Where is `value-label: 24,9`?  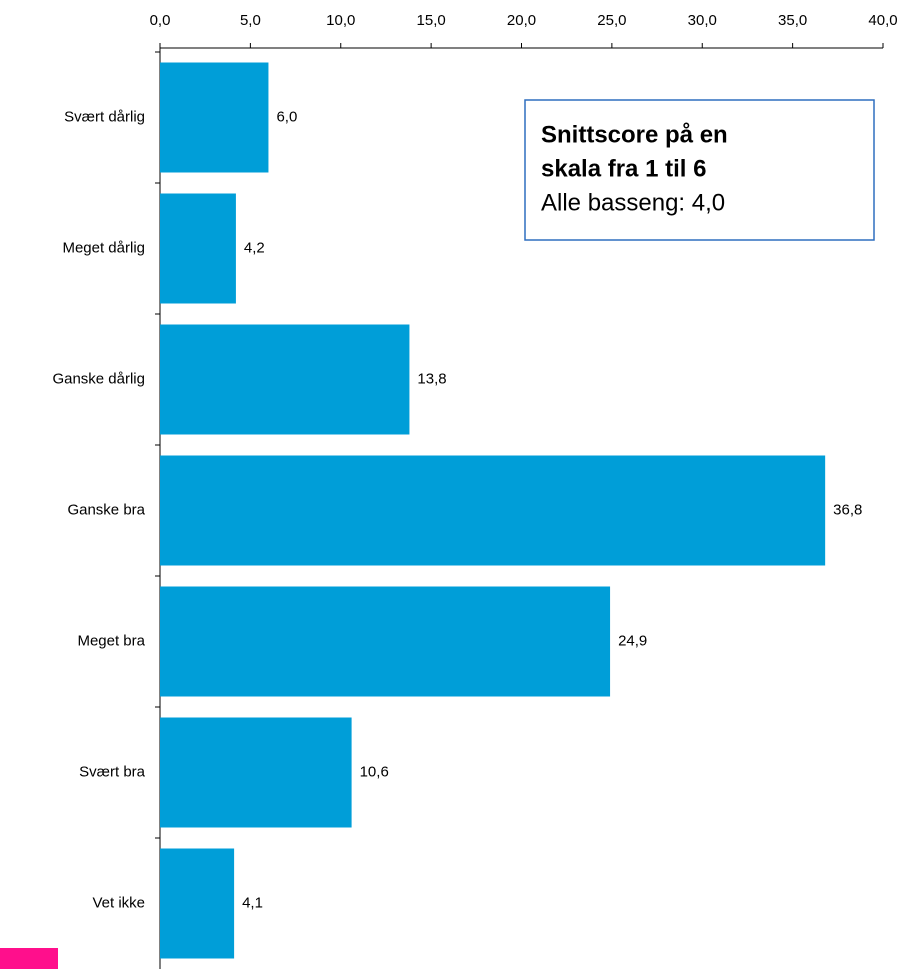 value-label: 24,9 is located at coordinates (632, 640).